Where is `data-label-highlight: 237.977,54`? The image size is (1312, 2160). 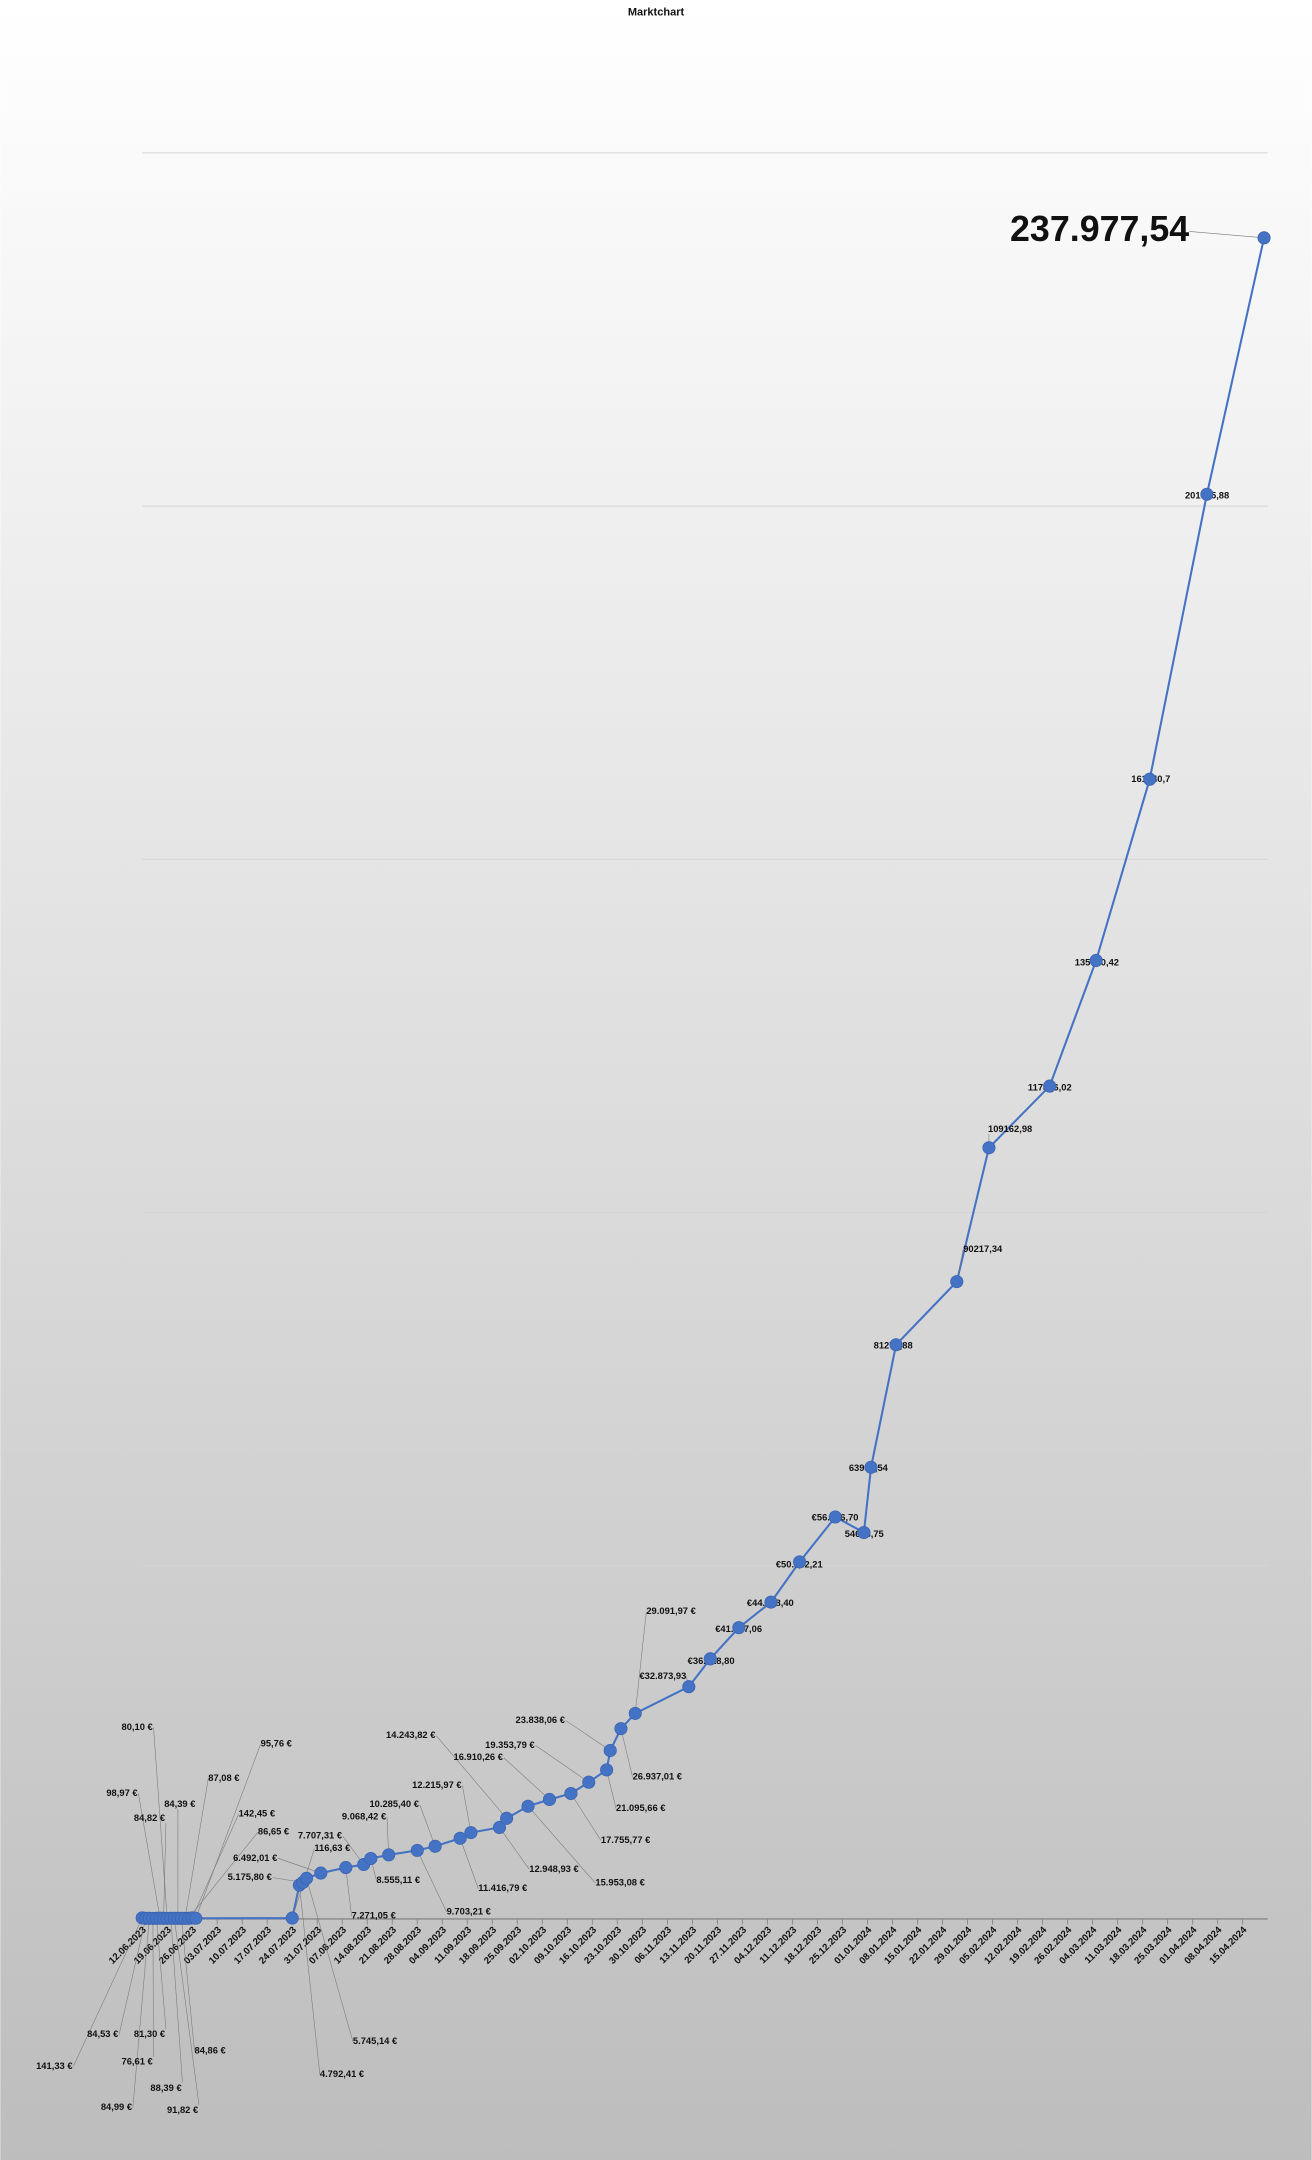
data-label-highlight: 237.977,54 is located at coordinates (1099, 229).